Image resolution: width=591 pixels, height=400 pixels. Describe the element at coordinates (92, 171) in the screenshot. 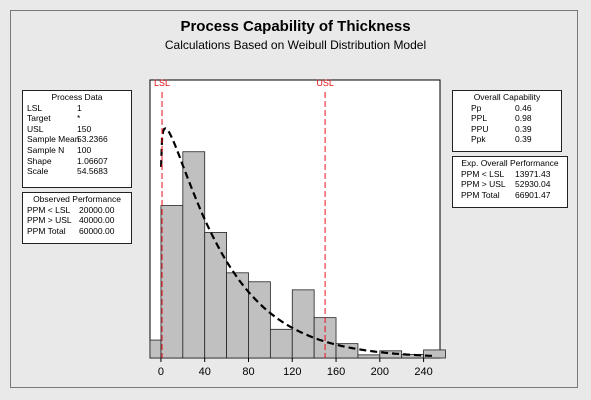

I see `row-value: 54.5683` at that location.